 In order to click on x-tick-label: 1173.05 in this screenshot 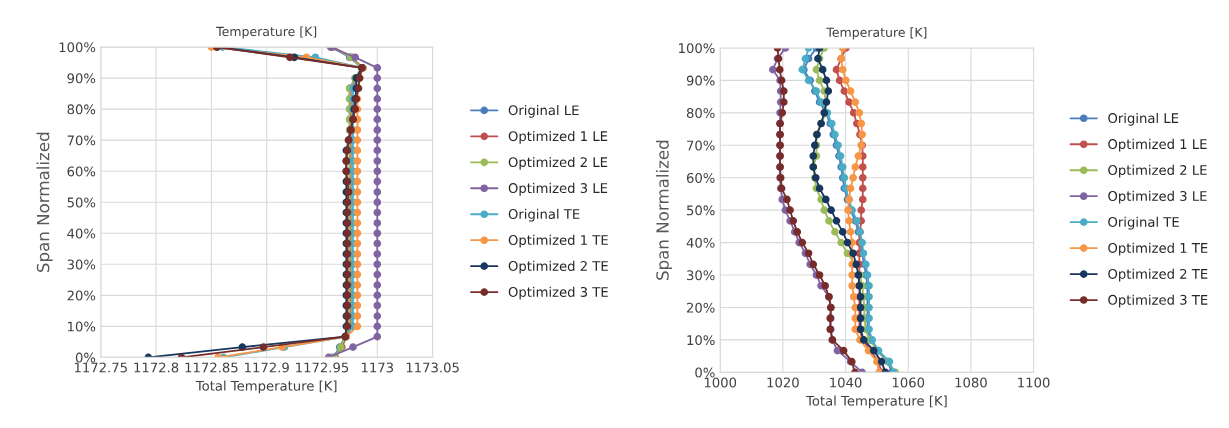, I will do `click(432, 367)`.